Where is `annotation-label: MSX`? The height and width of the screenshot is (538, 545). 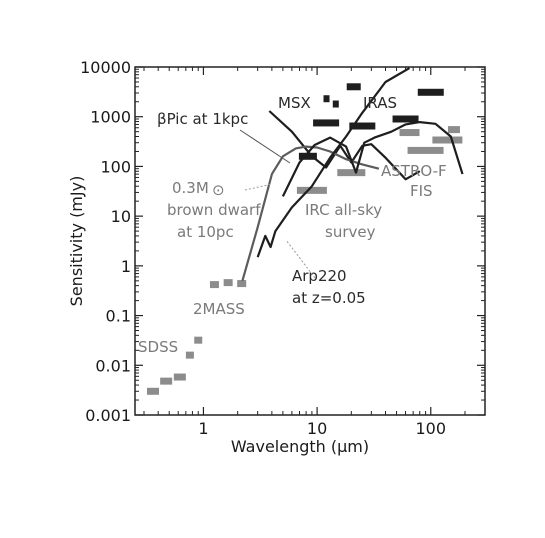 annotation-label: MSX is located at coordinates (294, 103).